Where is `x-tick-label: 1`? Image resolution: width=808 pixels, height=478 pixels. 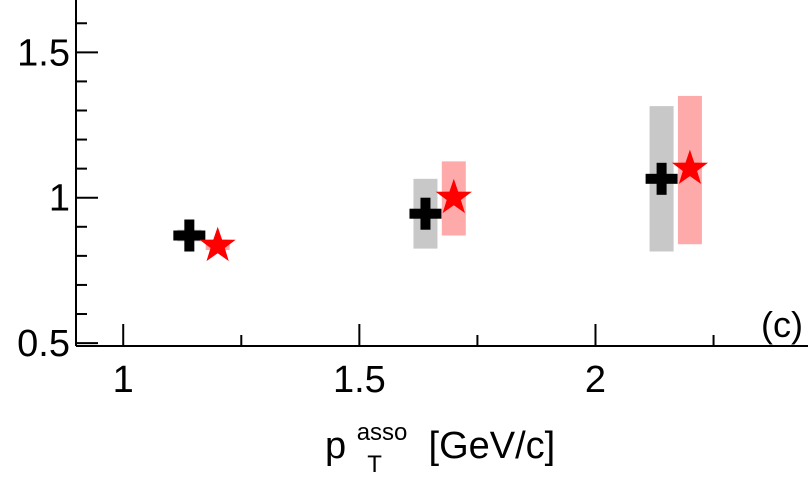 x-tick-label: 1 is located at coordinates (123, 380).